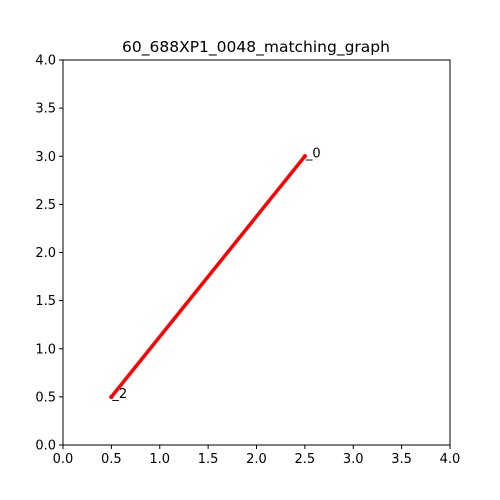 The height and width of the screenshot is (500, 500). I want to click on y-tick-label: 0.0, so click(45, 446).